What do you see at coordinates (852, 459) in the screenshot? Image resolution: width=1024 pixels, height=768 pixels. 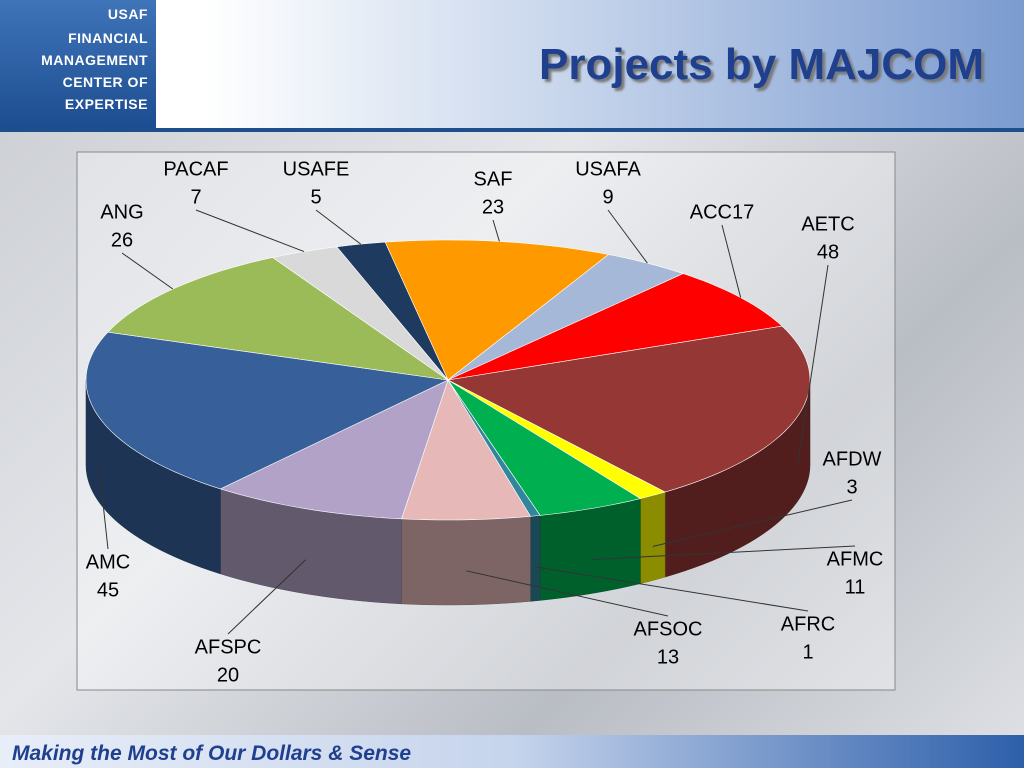 I see `data-label-name: AFDW` at bounding box center [852, 459].